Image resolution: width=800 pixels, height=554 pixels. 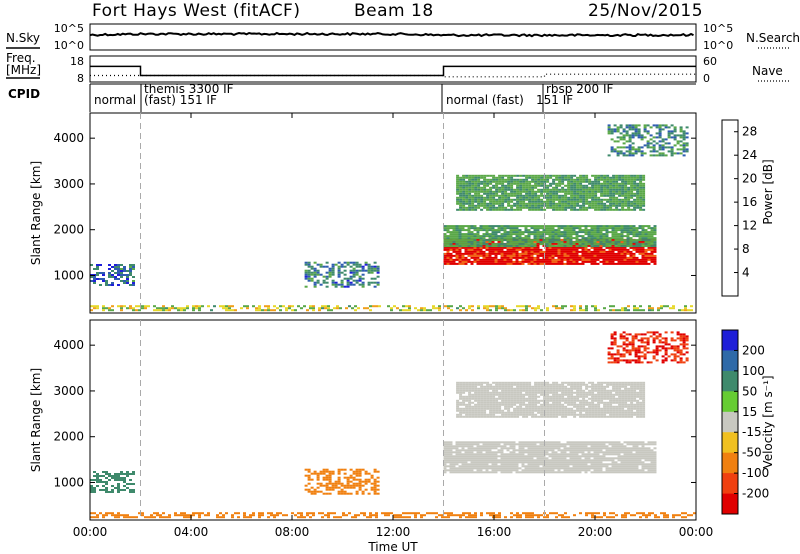 What do you see at coordinates (706, 78) in the screenshot?
I see `freq-ytick-right-bottom: 0` at bounding box center [706, 78].